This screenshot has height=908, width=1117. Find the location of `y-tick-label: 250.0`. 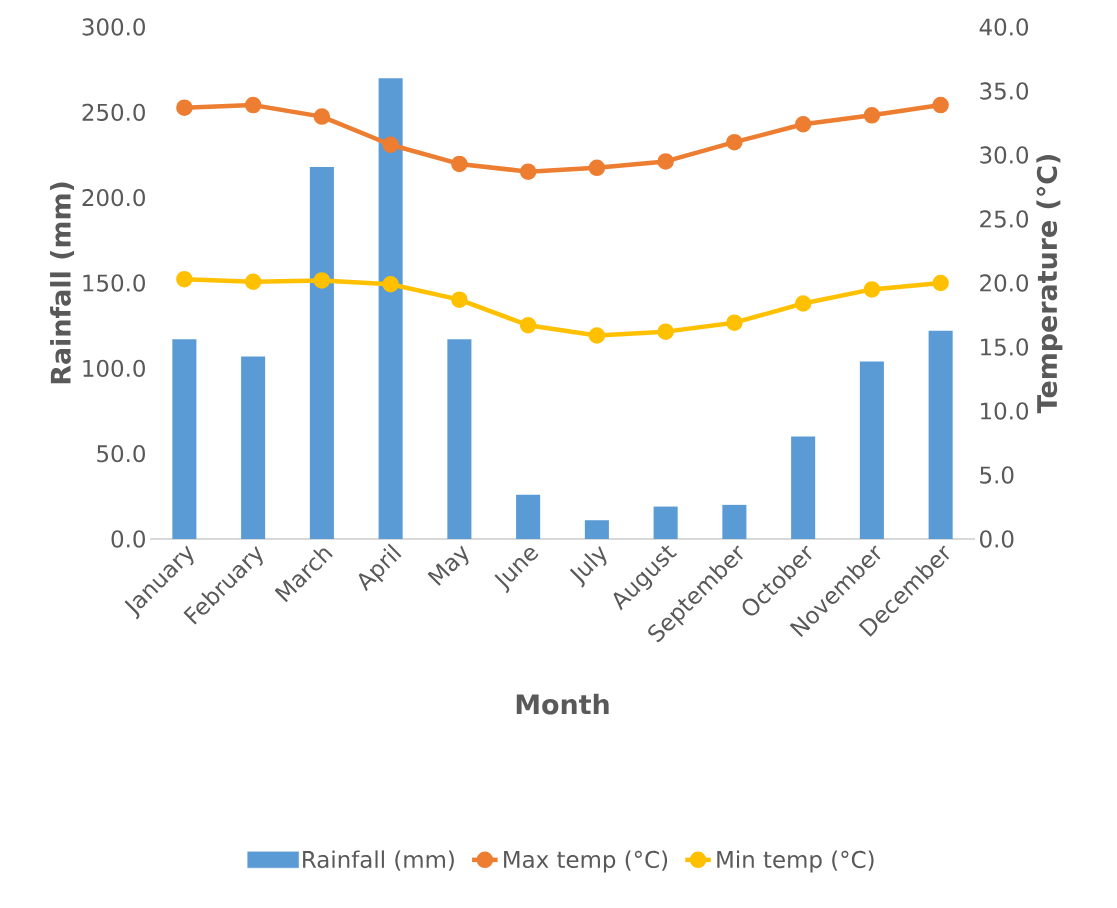

y-tick-label: 250.0 is located at coordinates (113, 112).